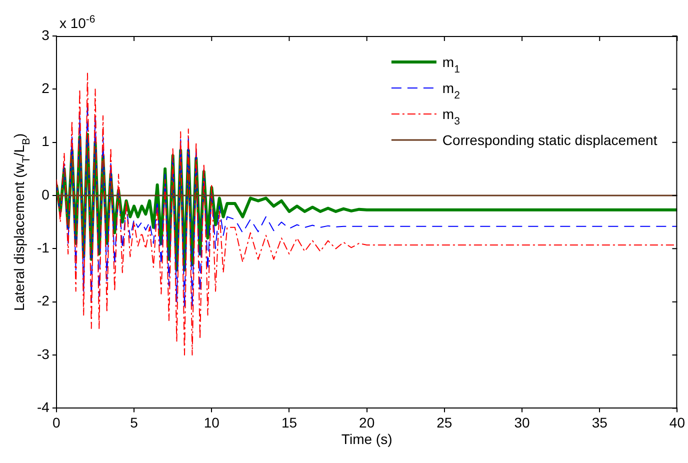 This screenshot has height=463, width=688. What do you see at coordinates (43, 407) in the screenshot?
I see `y-tick-label: -4` at bounding box center [43, 407].